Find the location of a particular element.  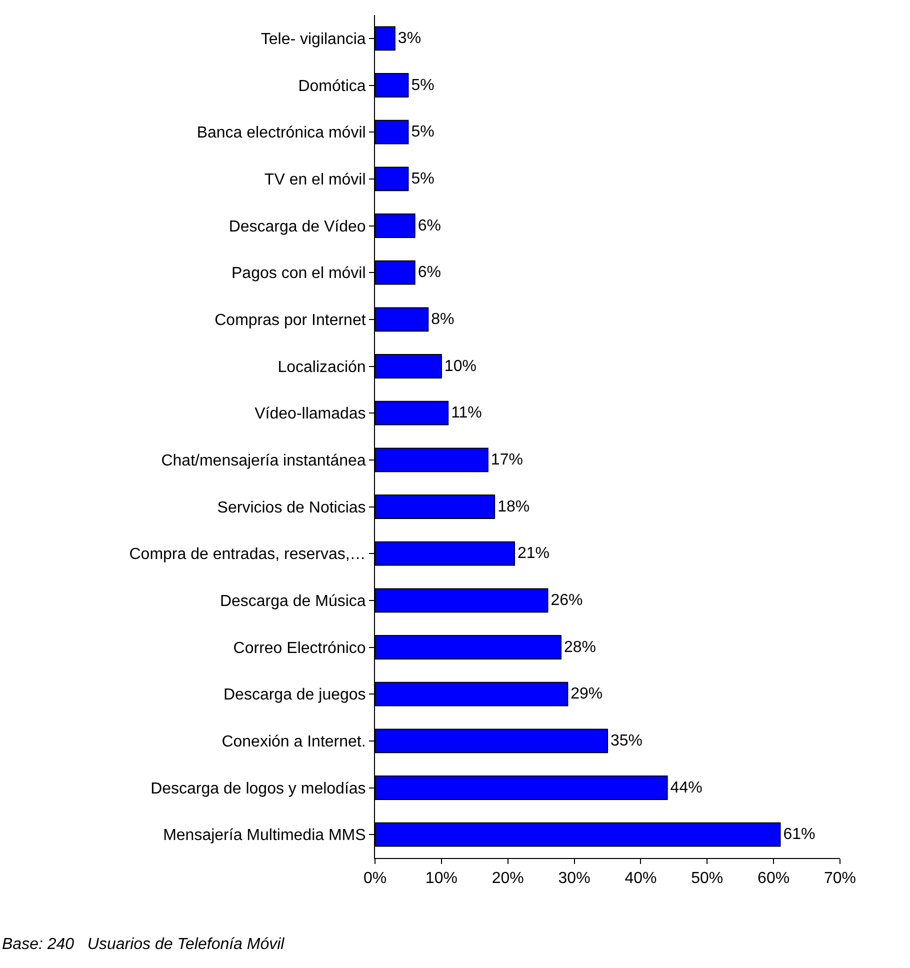

y-tick-label: Domótica is located at coordinates (332, 86).